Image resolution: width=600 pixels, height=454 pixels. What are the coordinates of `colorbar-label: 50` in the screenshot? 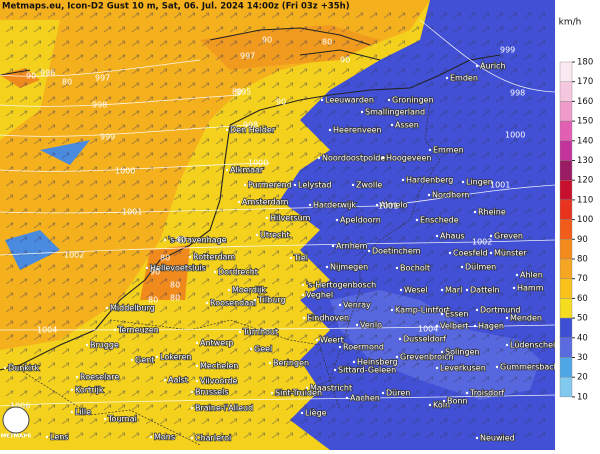 It's located at (582, 319).